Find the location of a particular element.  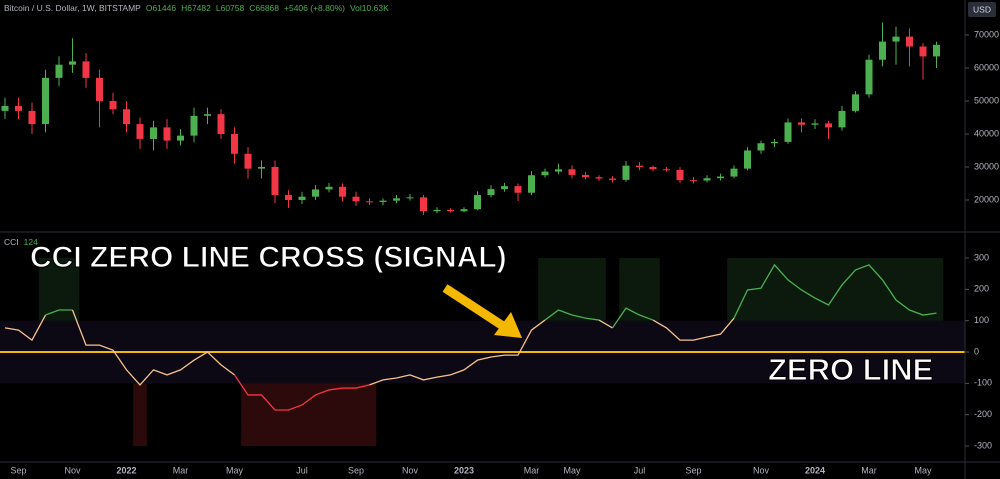

currency-label: USD is located at coordinates (982, 9).